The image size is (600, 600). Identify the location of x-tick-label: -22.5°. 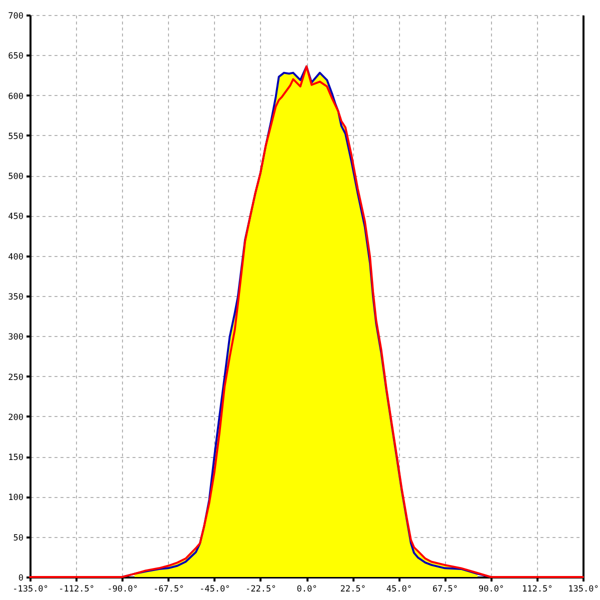
(261, 589).